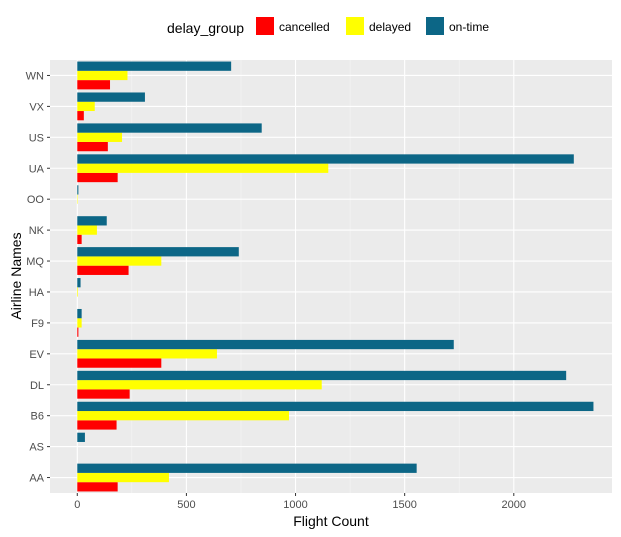 This screenshot has width=621, height=537. I want to click on bar-oo-on-time, so click(78, 190).